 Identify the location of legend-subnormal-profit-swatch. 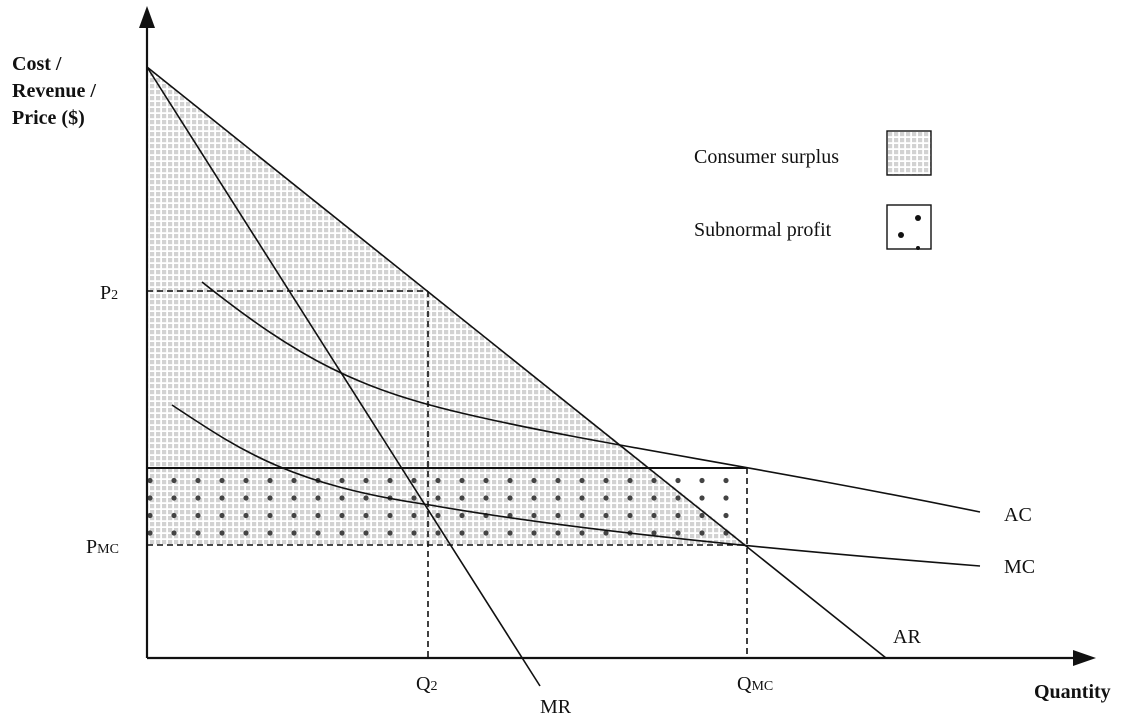
(909, 227).